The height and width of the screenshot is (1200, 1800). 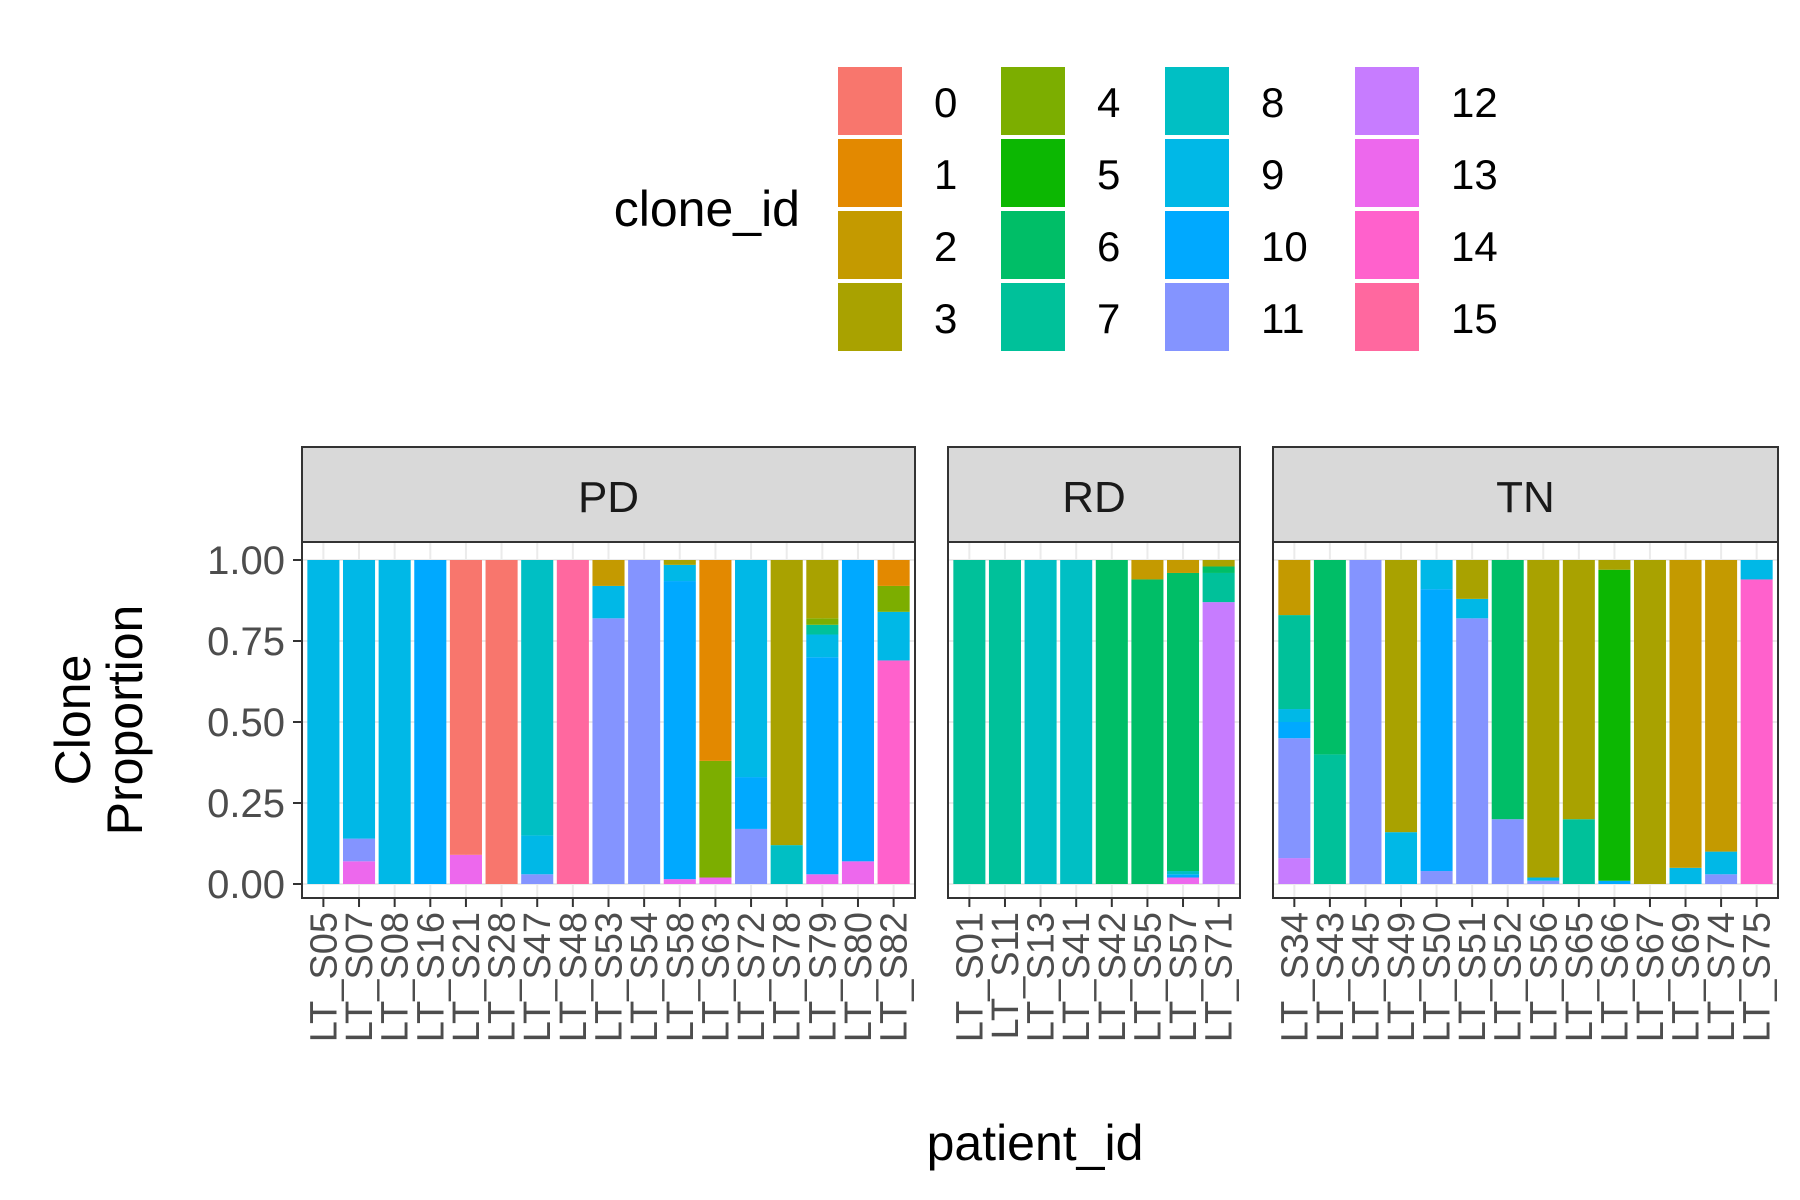 I want to click on plot-background, so click(x=1525, y=720).